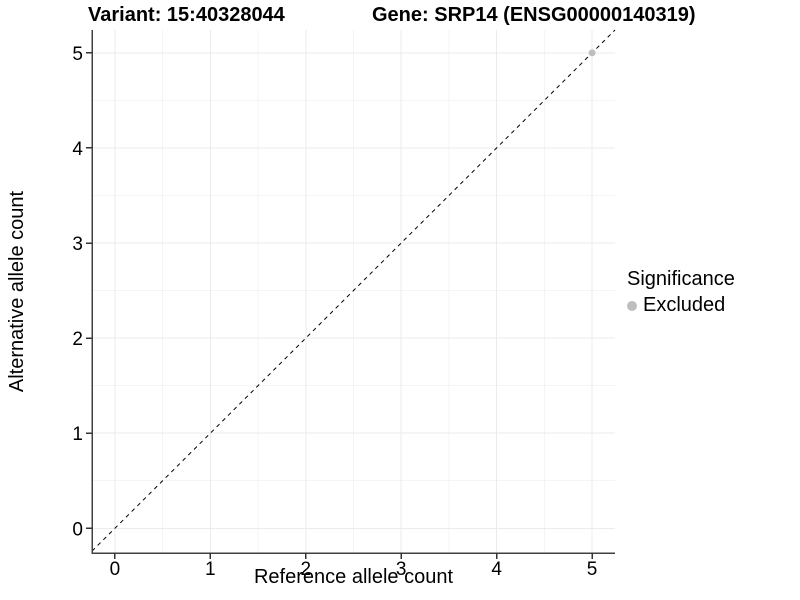 Image resolution: width=800 pixels, height=600 pixels. Describe the element at coordinates (353, 577) in the screenshot. I see `x-axis-title: Reference allele count` at that location.